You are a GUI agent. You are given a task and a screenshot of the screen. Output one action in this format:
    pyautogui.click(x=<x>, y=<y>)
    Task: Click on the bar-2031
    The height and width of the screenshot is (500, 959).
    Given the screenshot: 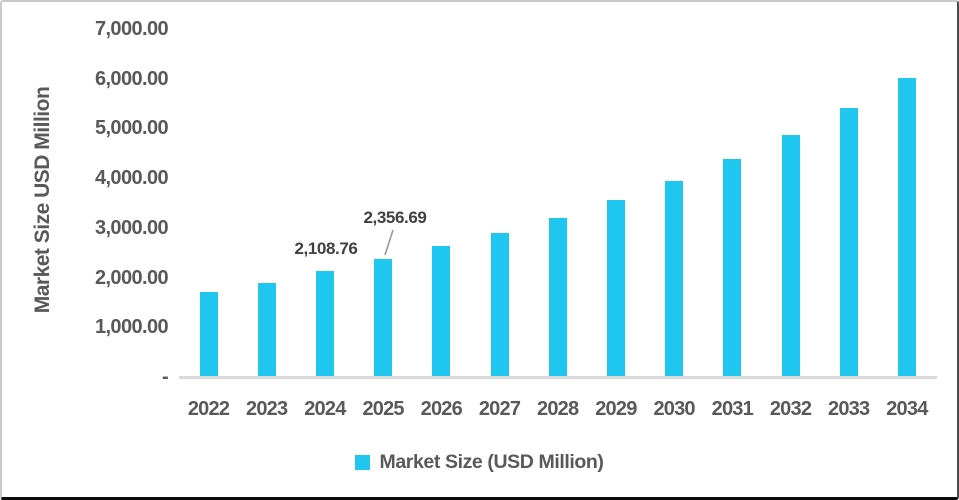 What is the action you would take?
    pyautogui.click(x=732, y=267)
    